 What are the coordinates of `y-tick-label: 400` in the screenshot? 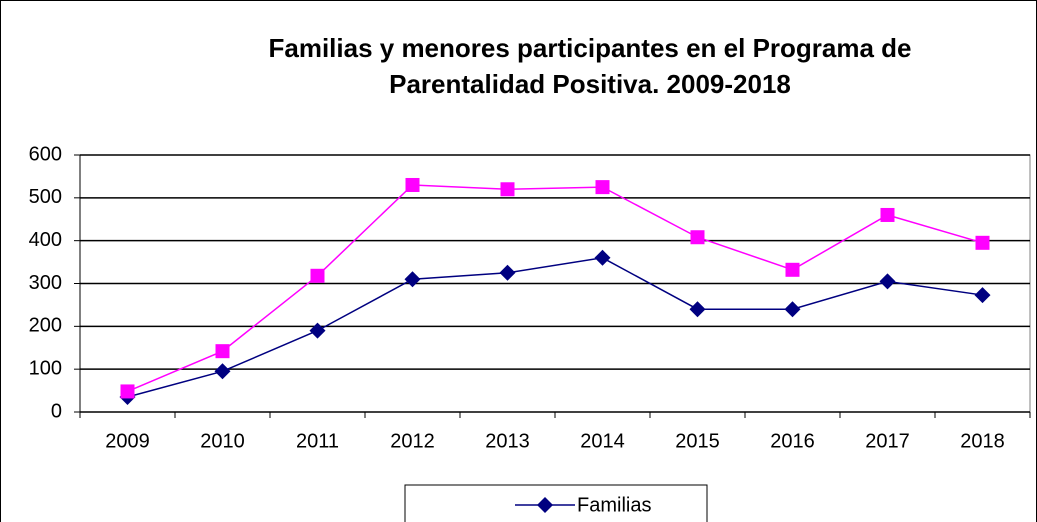 It's located at (45, 240).